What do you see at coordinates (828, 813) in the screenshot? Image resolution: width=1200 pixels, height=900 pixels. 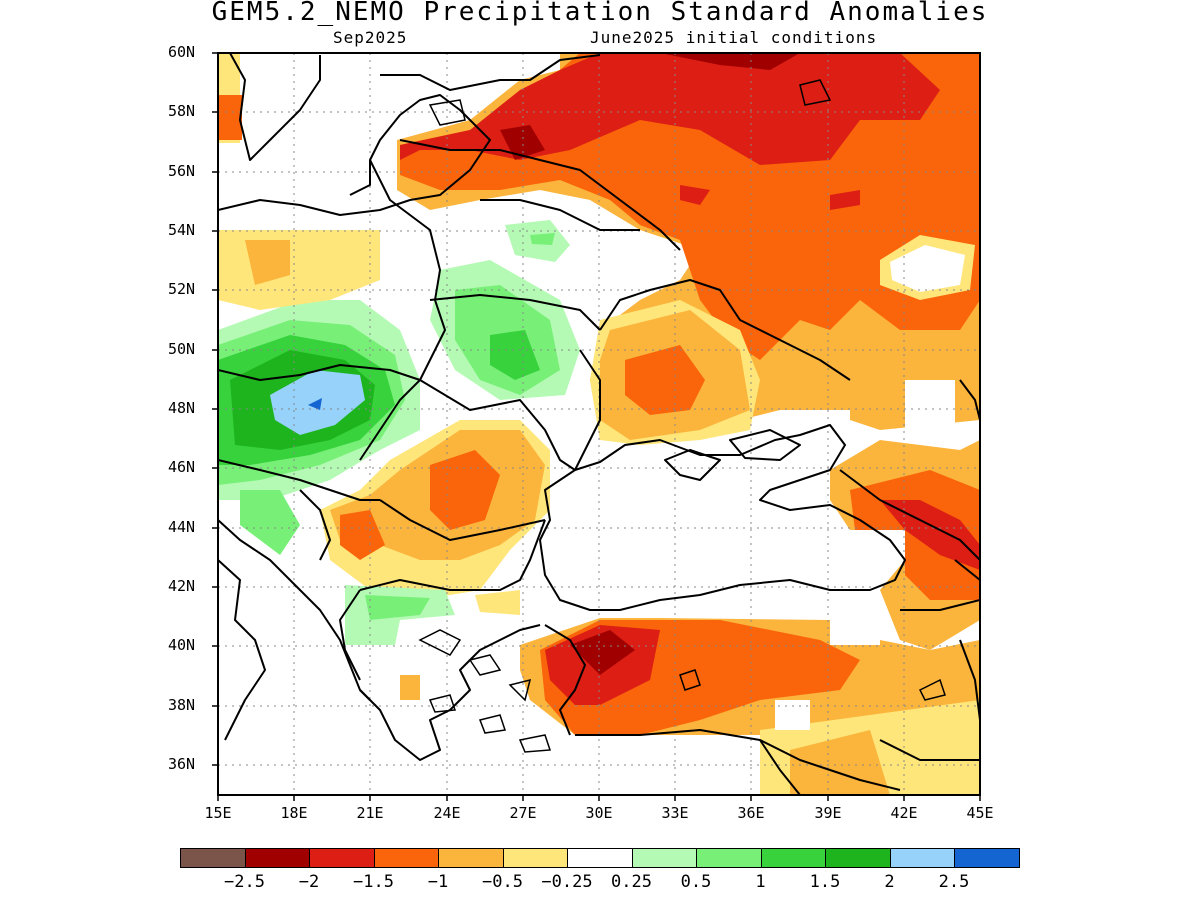 I see `lon-label-39e: 39E` at bounding box center [828, 813].